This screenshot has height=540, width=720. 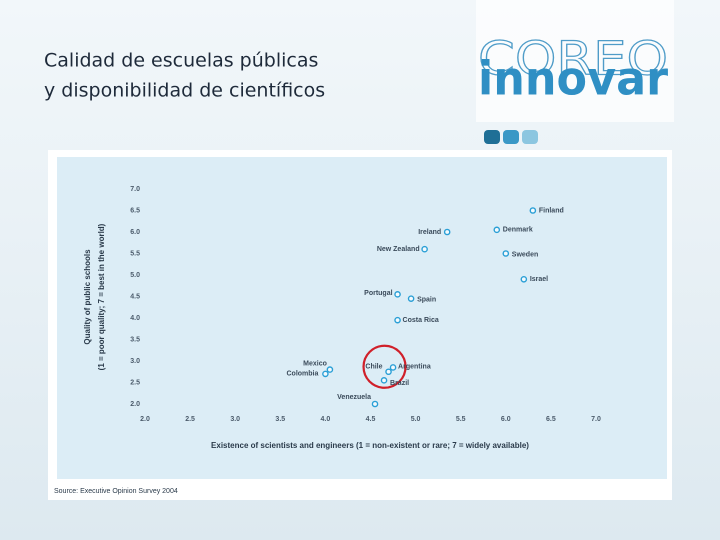 I want to click on y-tick-label: 3.0, so click(x=135, y=361).